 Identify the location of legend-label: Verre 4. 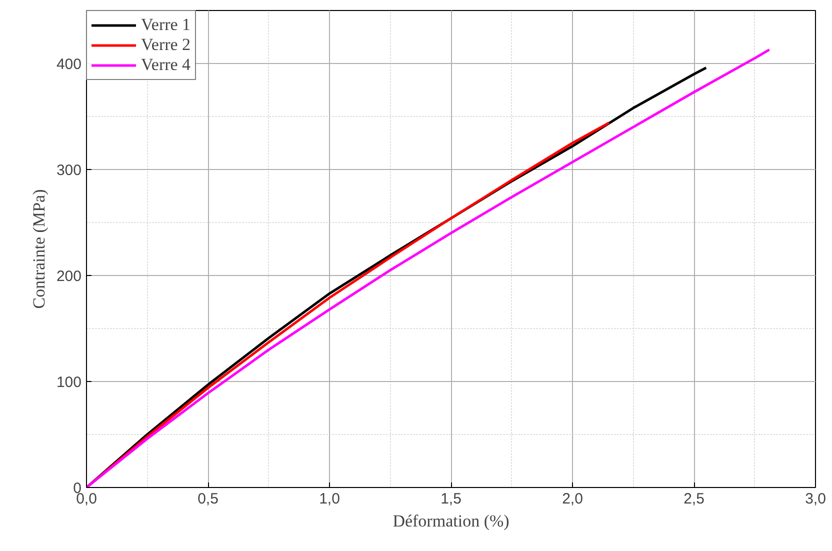
(166, 65).